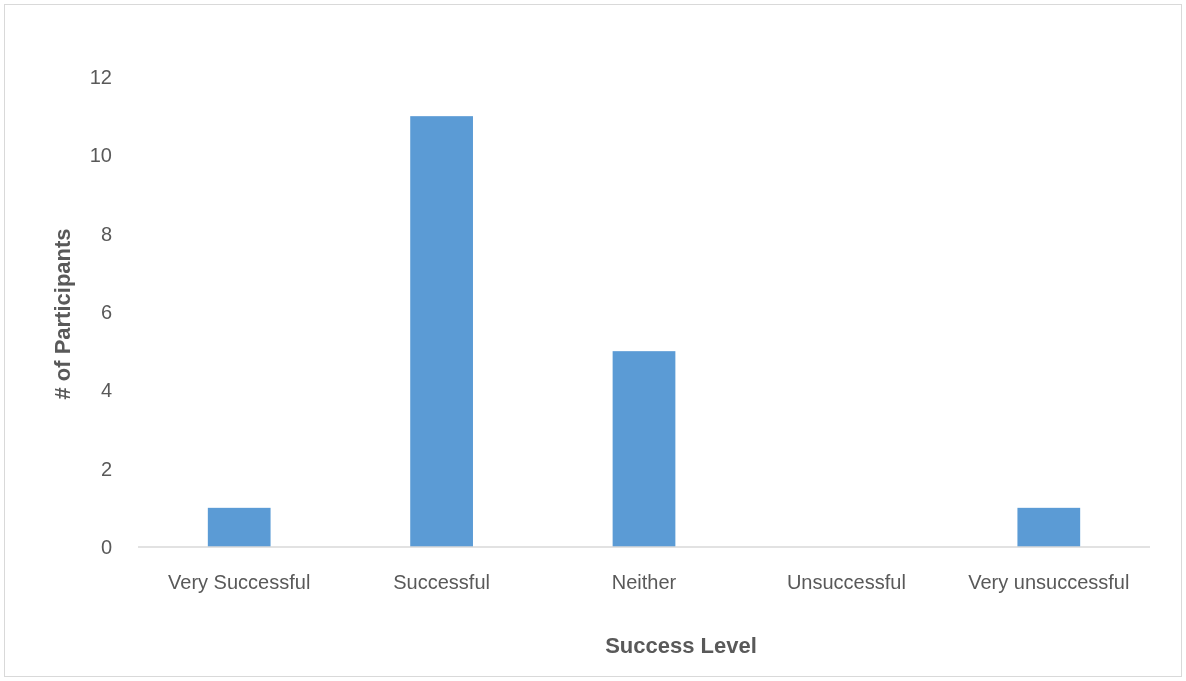 Image resolution: width=1186 pixels, height=681 pixels. I want to click on y-tick-label: 0, so click(106, 547).